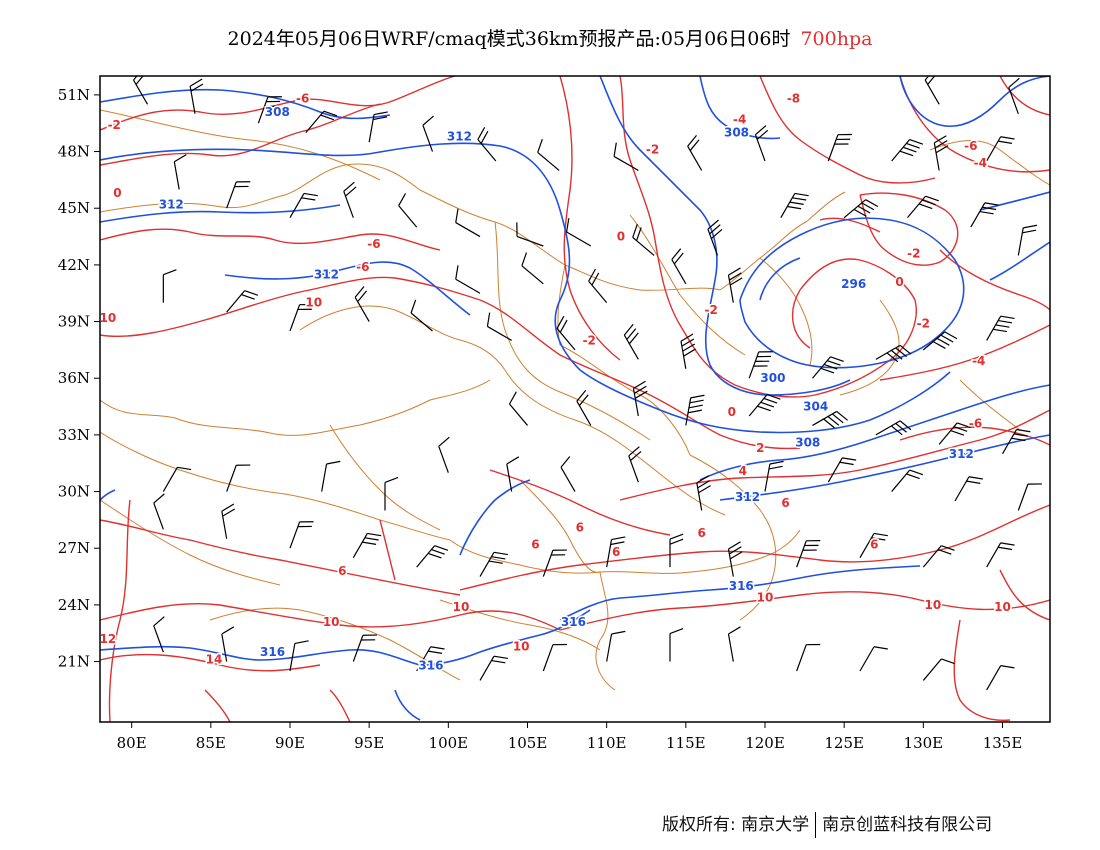  Describe the element at coordinates (528, 743) in the screenshot. I see `lon-label: 105E` at that location.